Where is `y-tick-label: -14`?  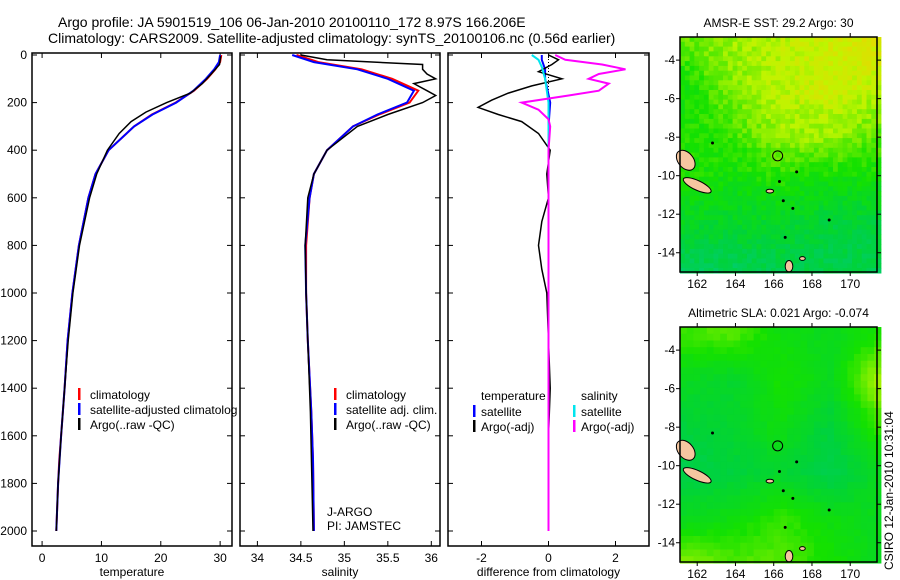
y-tick-label: -14 is located at coordinates (667, 543).